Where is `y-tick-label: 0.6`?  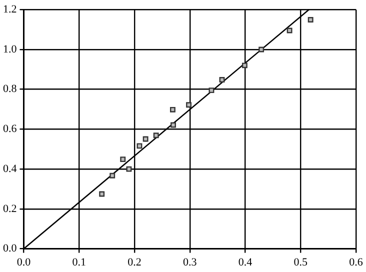
y-tick-label: 0.6 is located at coordinates (10, 129).